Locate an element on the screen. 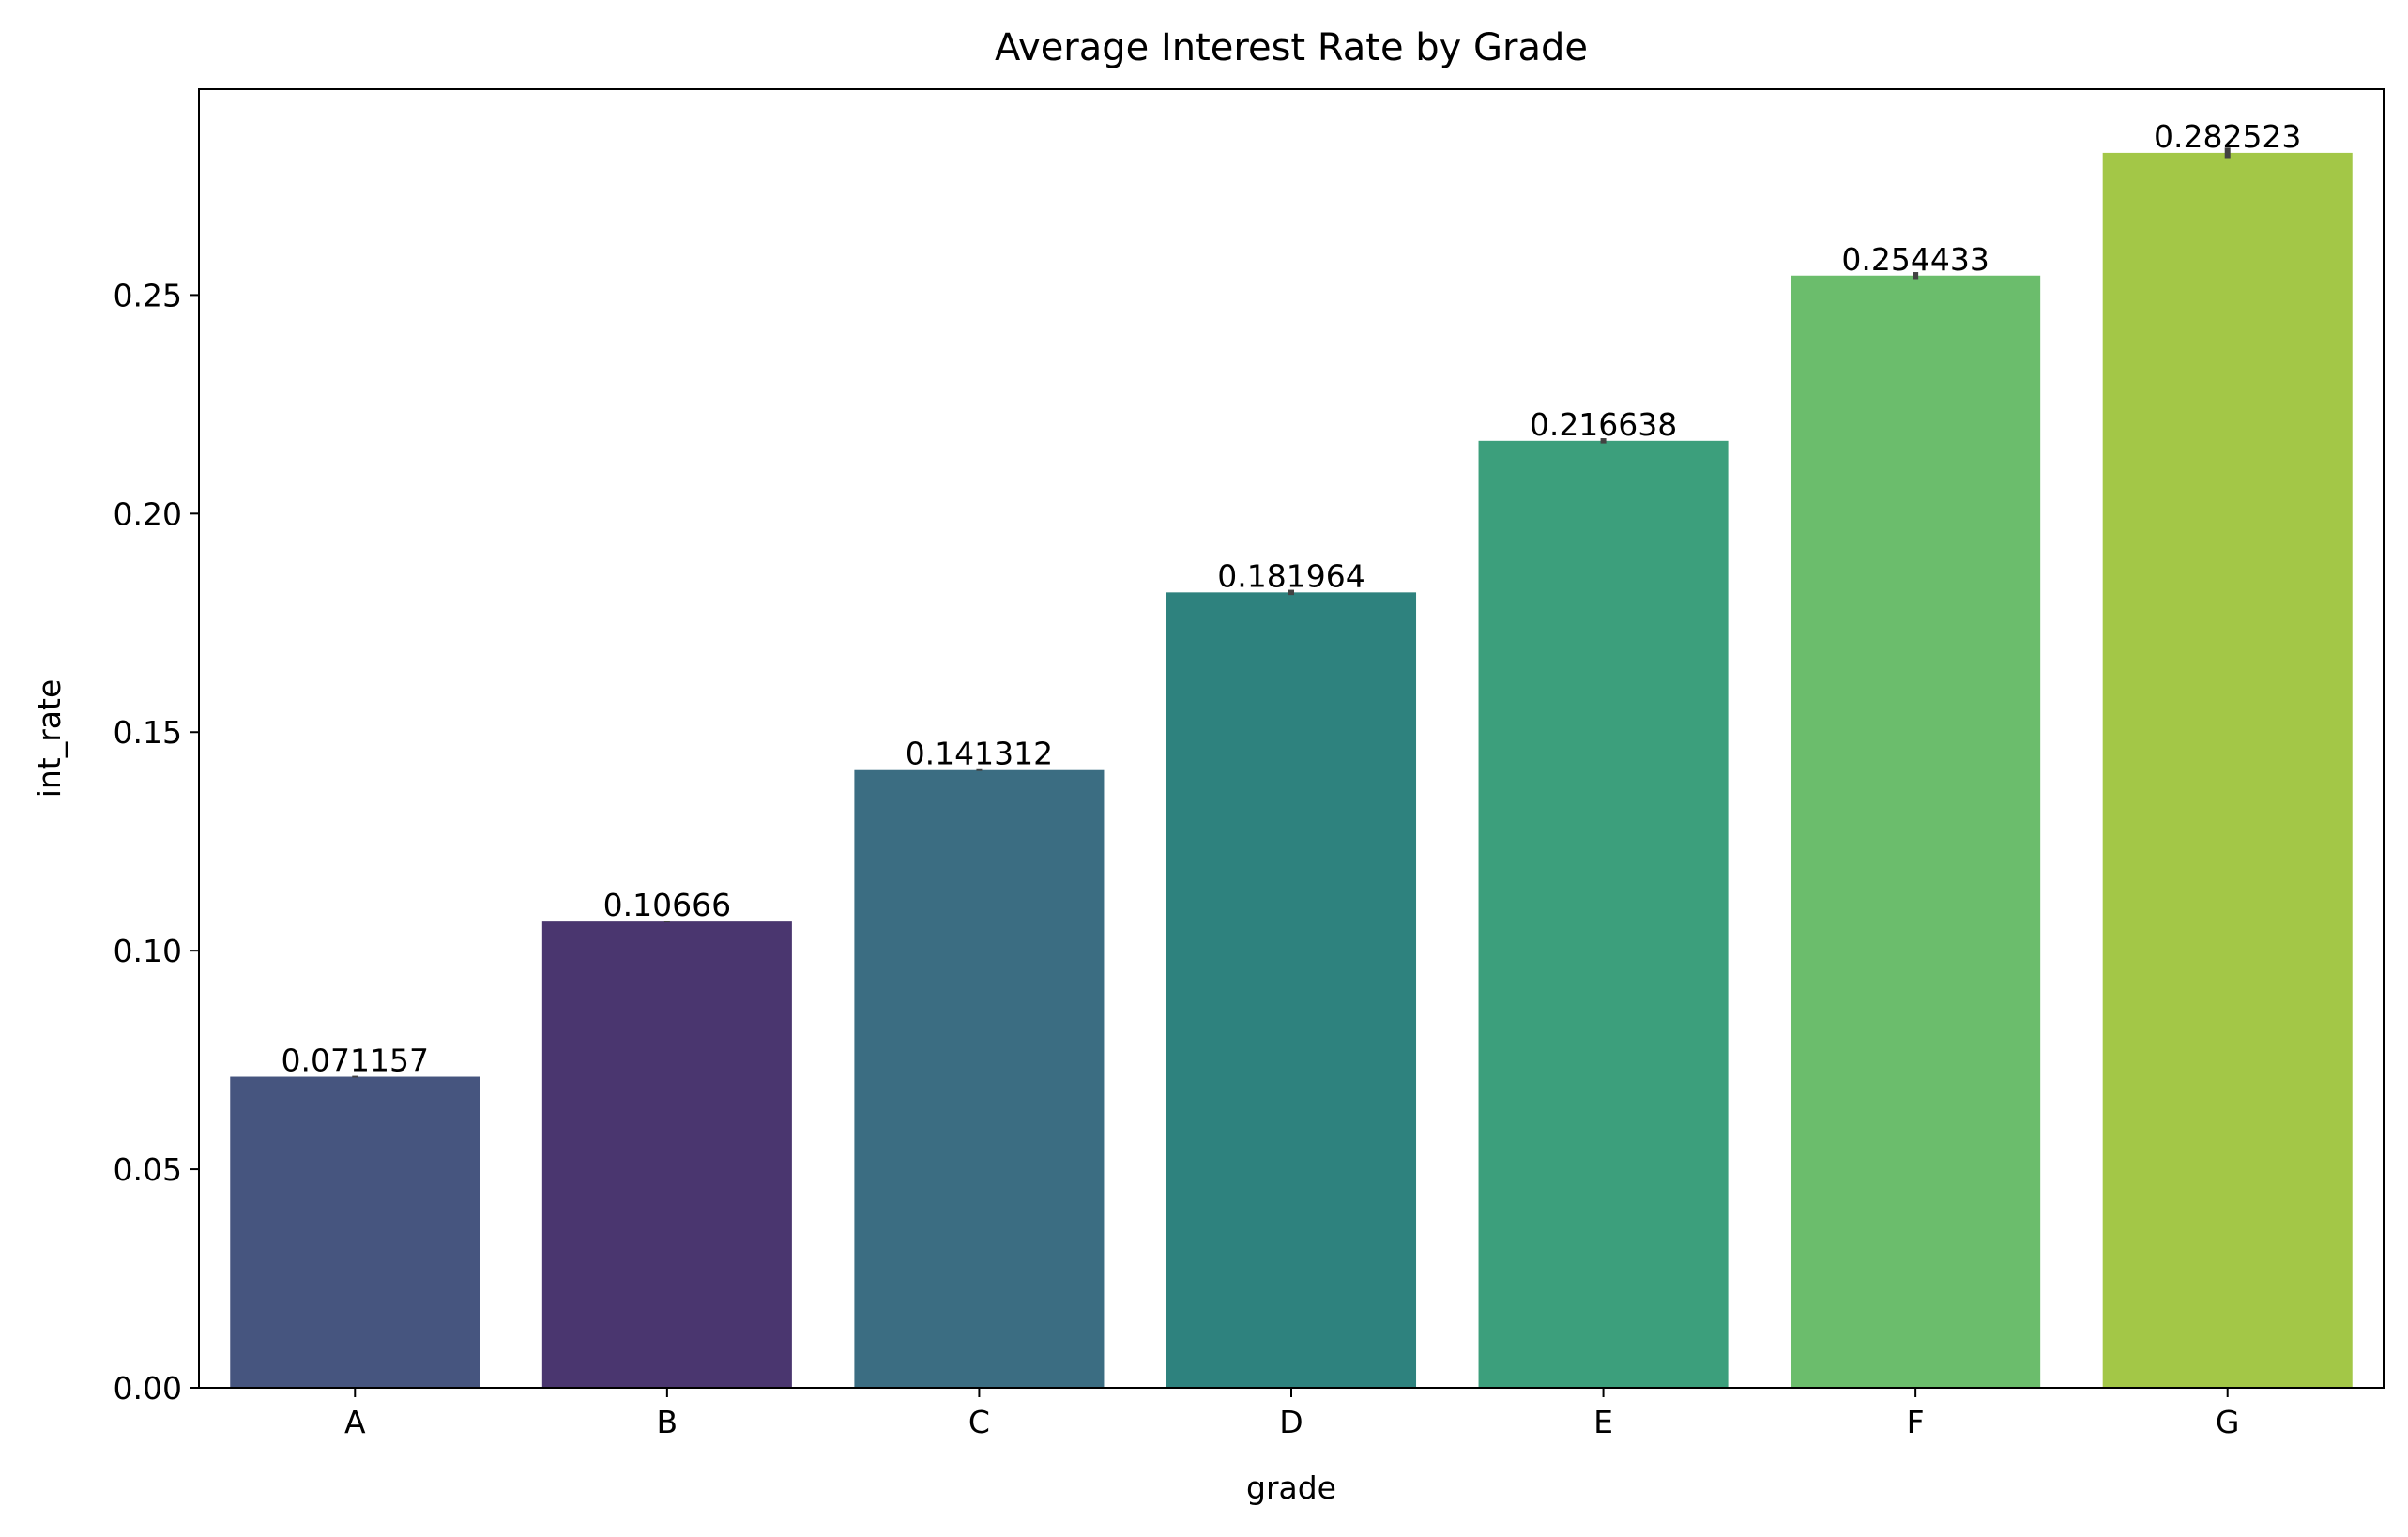  x-axis: A B C D E F G is located at coordinates (1292, 1414).